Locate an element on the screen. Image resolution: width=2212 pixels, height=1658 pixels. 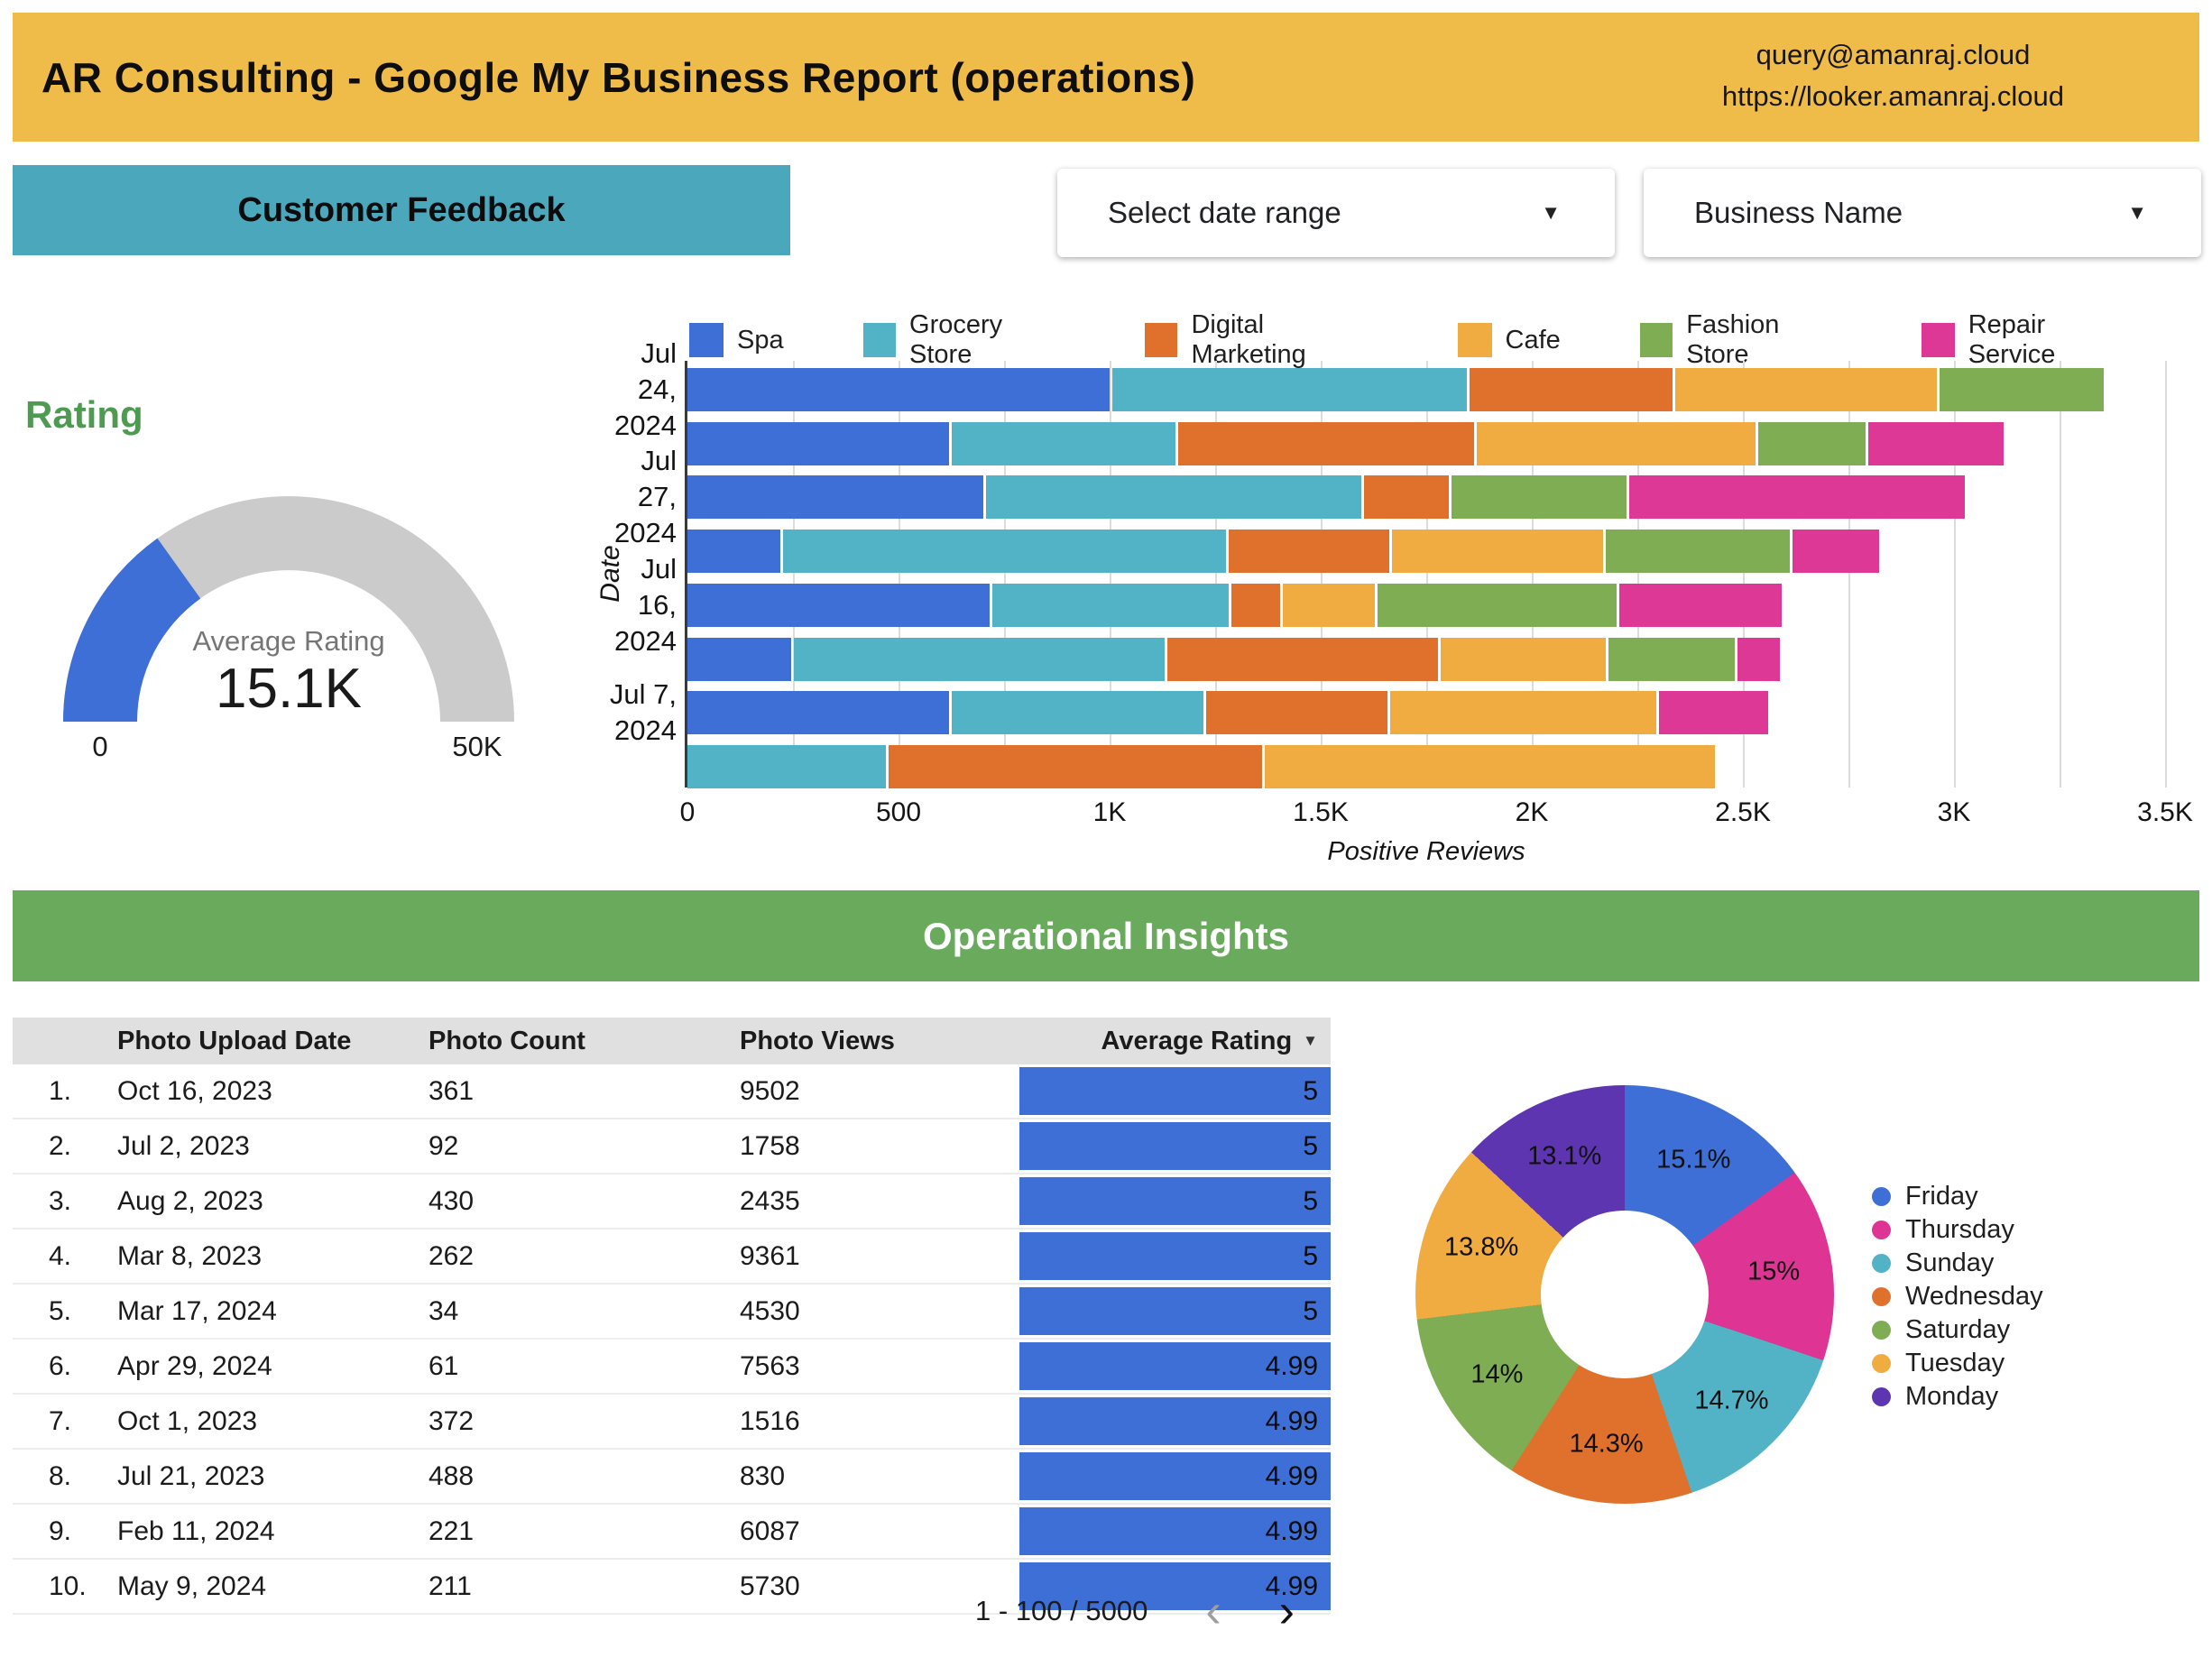
donut-legend-item-saturday: Saturday is located at coordinates (1957, 1330).